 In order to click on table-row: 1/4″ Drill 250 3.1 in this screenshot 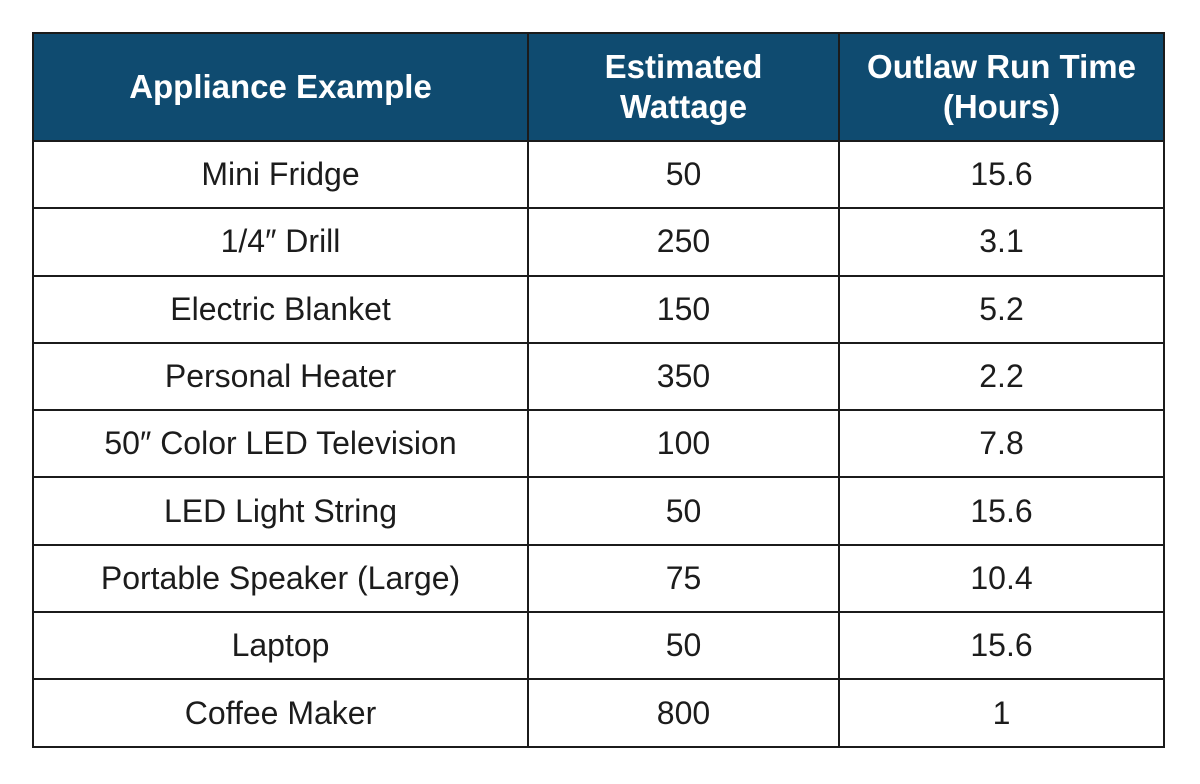, I will do `click(598, 242)`.